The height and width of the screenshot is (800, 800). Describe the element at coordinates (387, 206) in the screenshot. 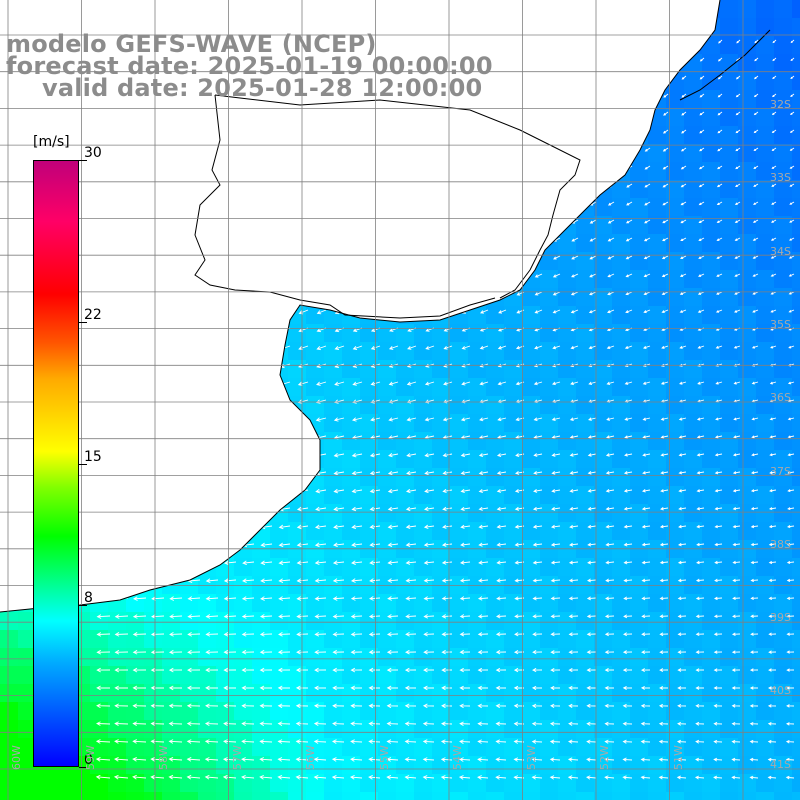

I see `border-line` at that location.